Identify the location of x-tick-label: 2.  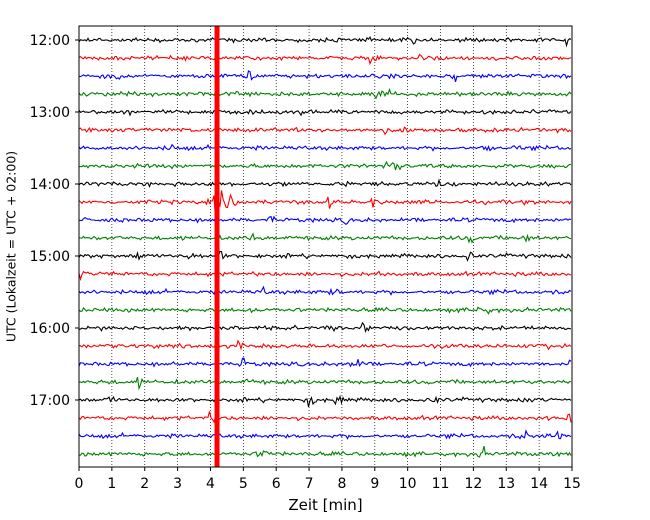
(144, 484).